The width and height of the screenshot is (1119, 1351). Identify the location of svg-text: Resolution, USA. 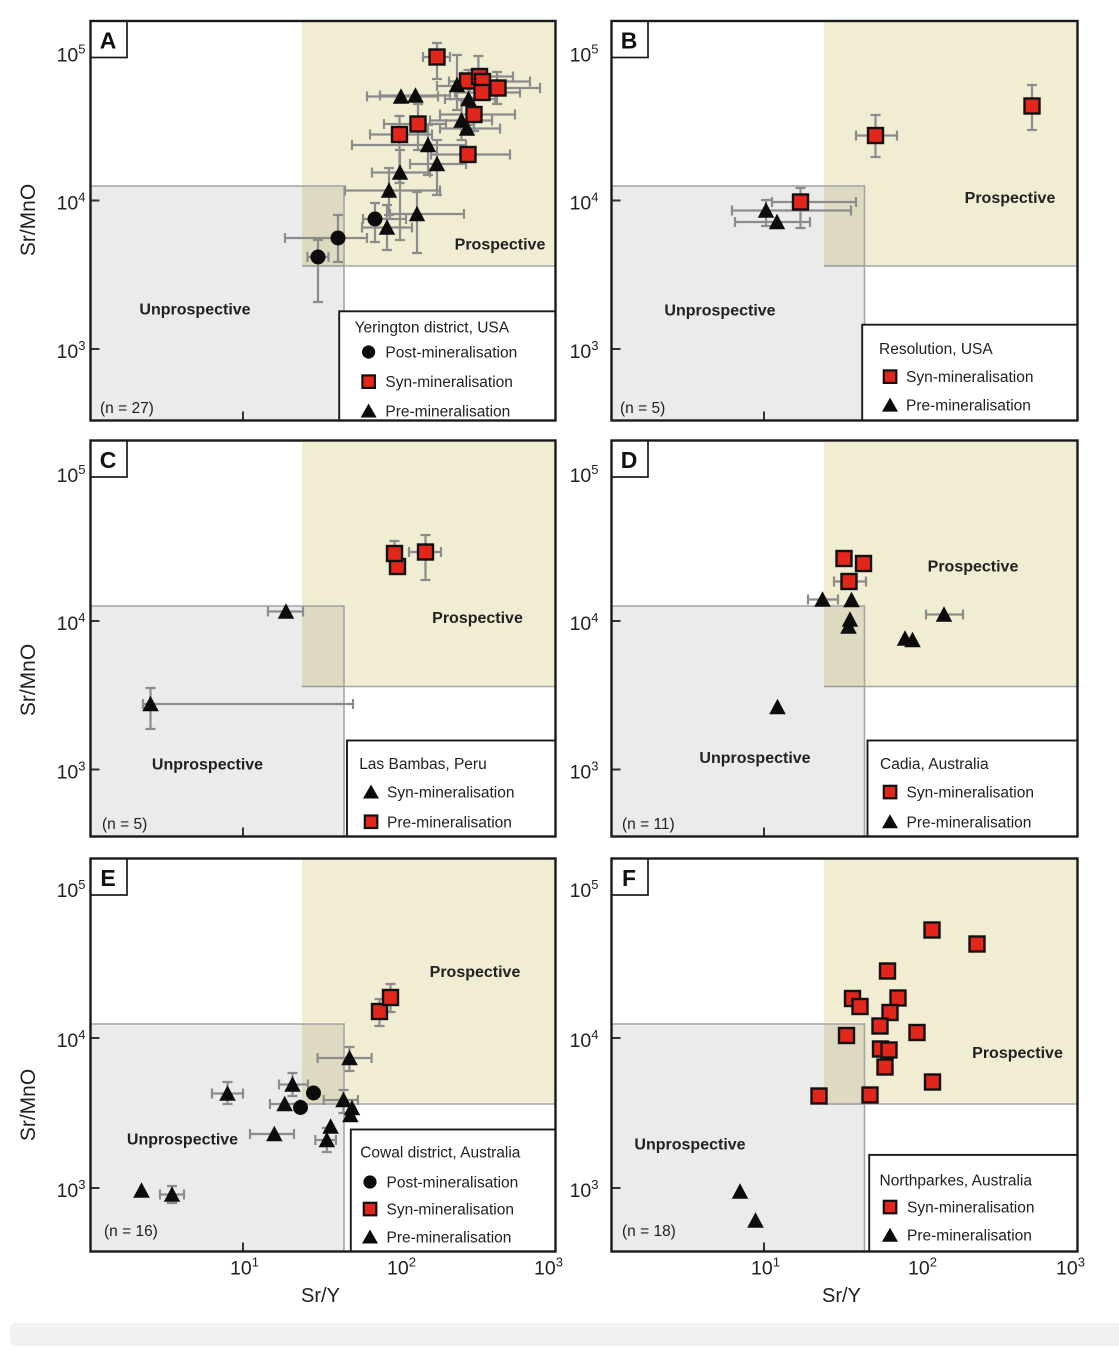
(936, 349).